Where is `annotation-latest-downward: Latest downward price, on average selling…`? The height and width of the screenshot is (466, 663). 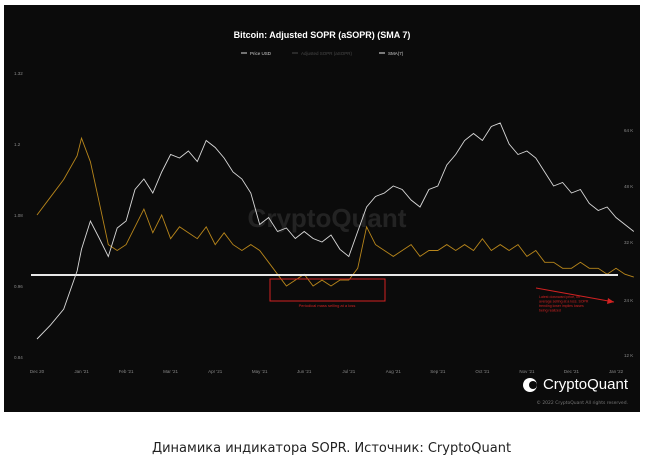 annotation-latest-downward: Latest downward price, on average selling… is located at coordinates (564, 304).